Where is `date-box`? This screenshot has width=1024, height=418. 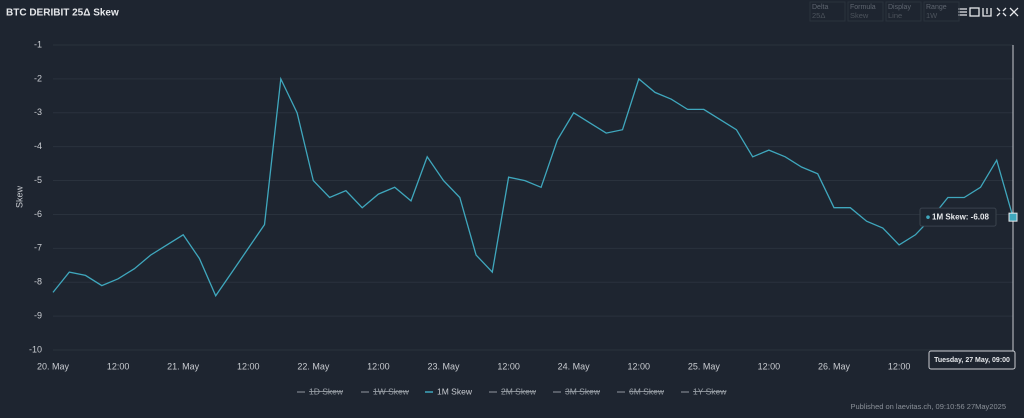
date-box is located at coordinates (972, 360).